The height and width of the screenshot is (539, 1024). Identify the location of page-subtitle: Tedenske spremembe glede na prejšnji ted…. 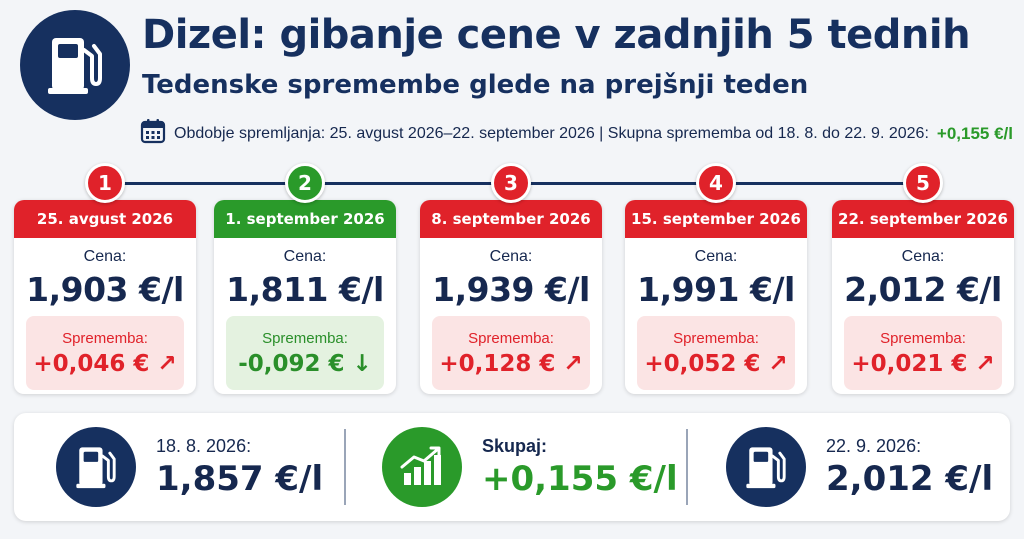
(475, 85).